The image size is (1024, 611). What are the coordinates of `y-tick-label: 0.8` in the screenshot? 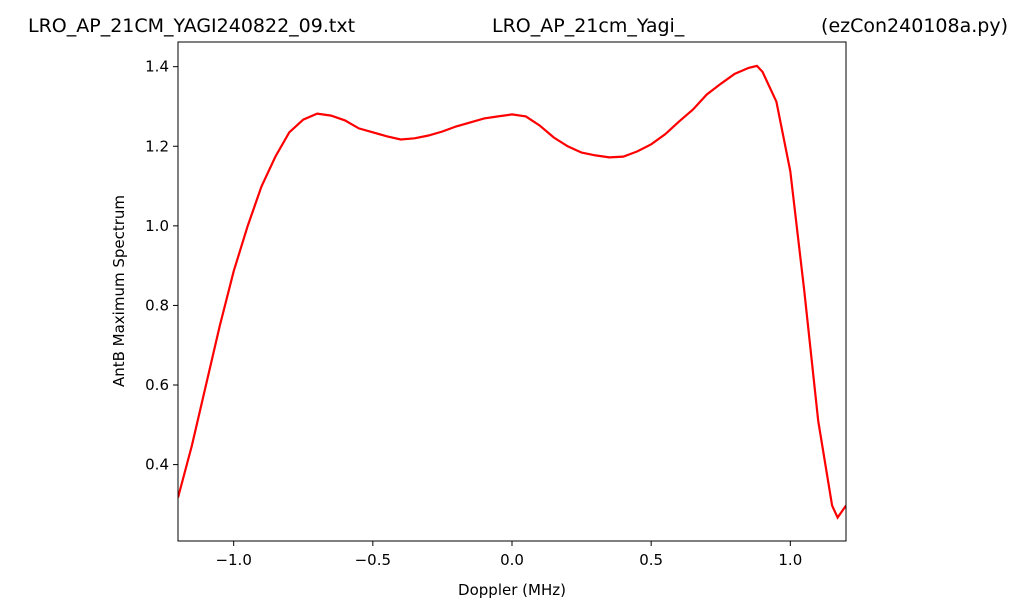 It's located at (157, 305).